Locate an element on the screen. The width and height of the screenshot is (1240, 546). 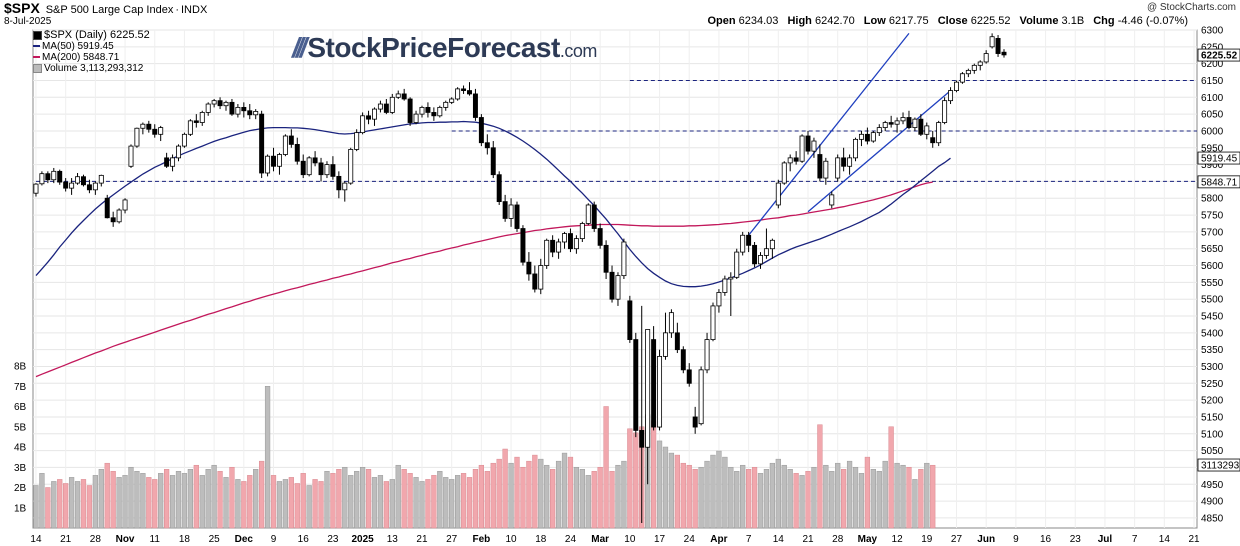
time-tick-label: 18 is located at coordinates (185, 539).